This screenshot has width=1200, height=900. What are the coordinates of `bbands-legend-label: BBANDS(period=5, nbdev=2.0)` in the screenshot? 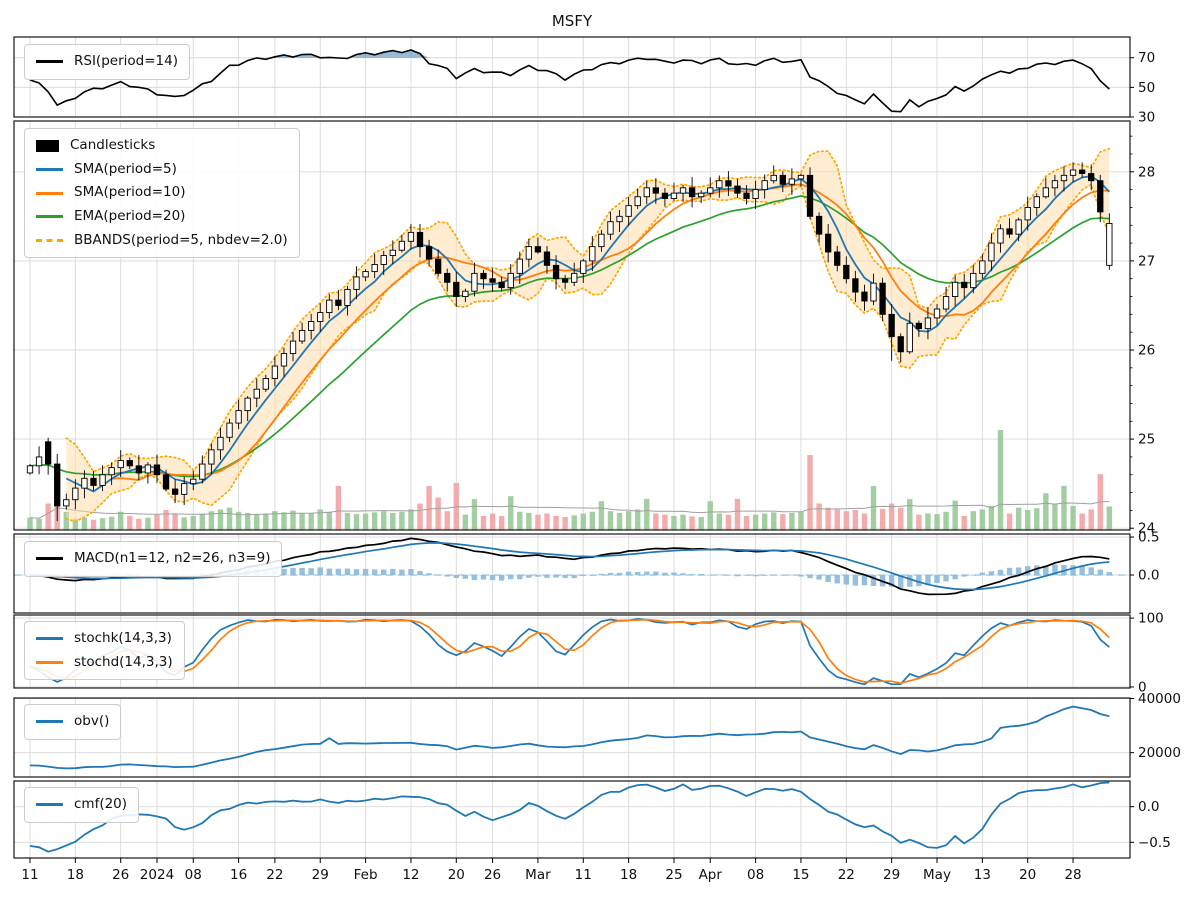 It's located at (181, 239).